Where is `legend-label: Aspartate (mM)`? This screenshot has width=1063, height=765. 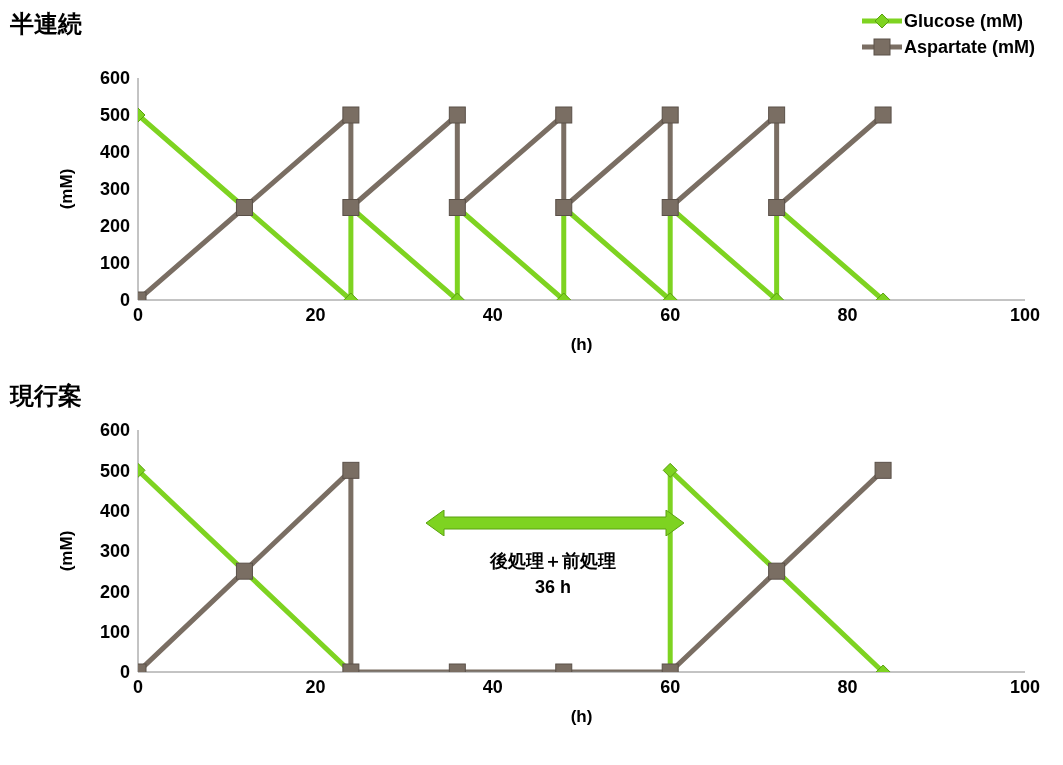 legend-label: Aspartate (mM) is located at coordinates (969, 47).